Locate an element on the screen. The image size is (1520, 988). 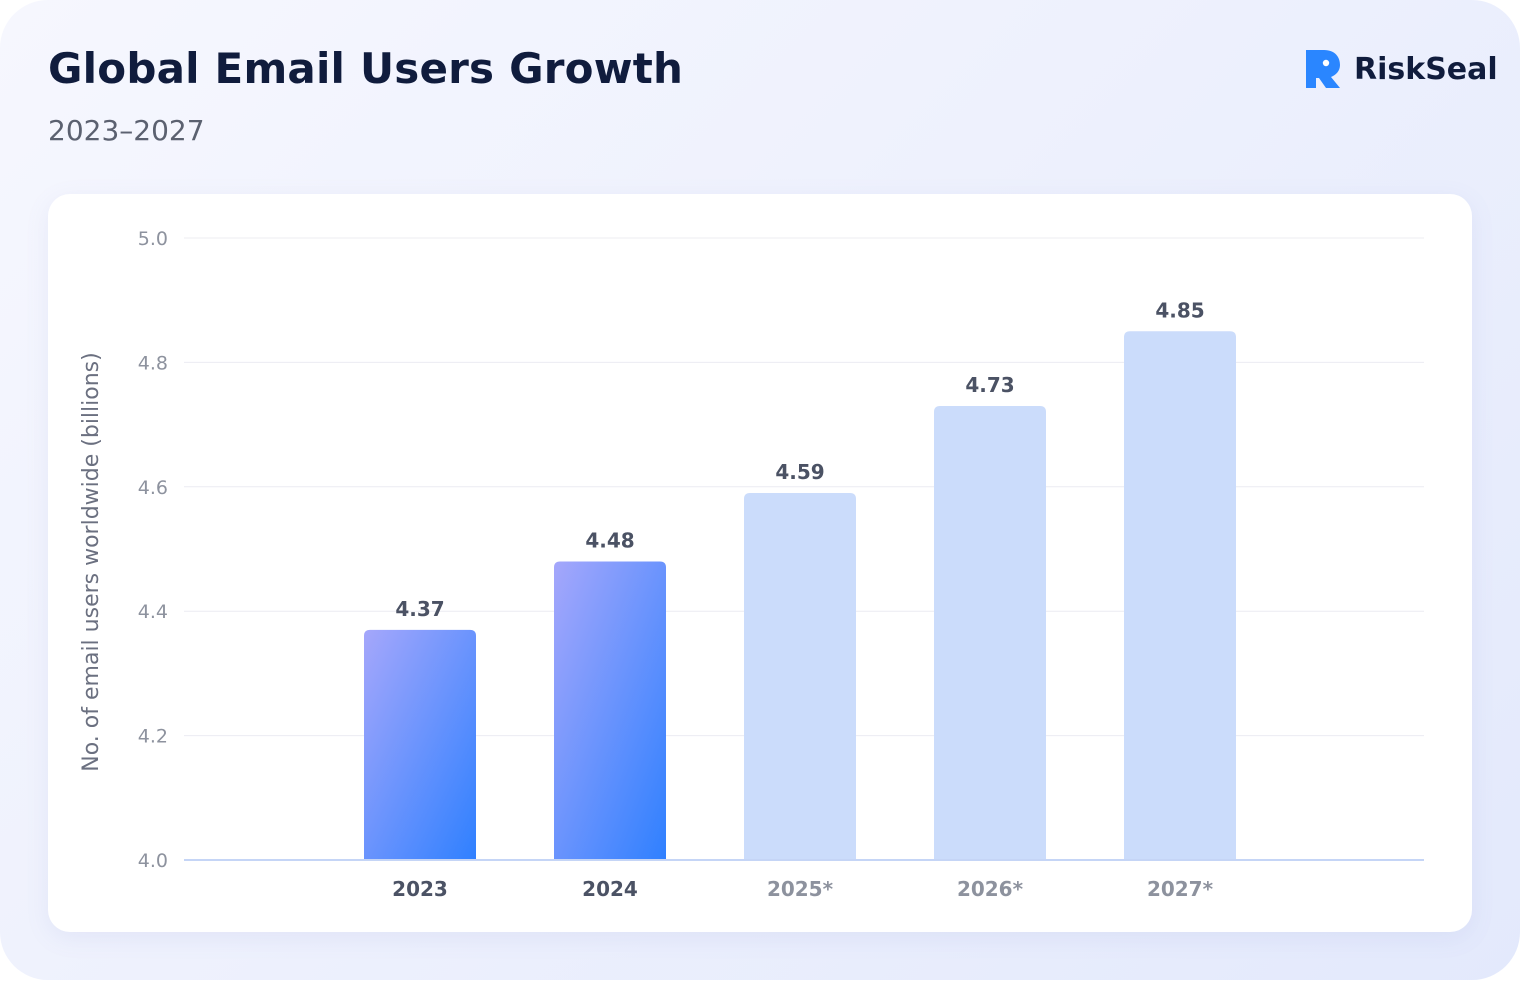
x-category-label: 2026* is located at coordinates (990, 889).